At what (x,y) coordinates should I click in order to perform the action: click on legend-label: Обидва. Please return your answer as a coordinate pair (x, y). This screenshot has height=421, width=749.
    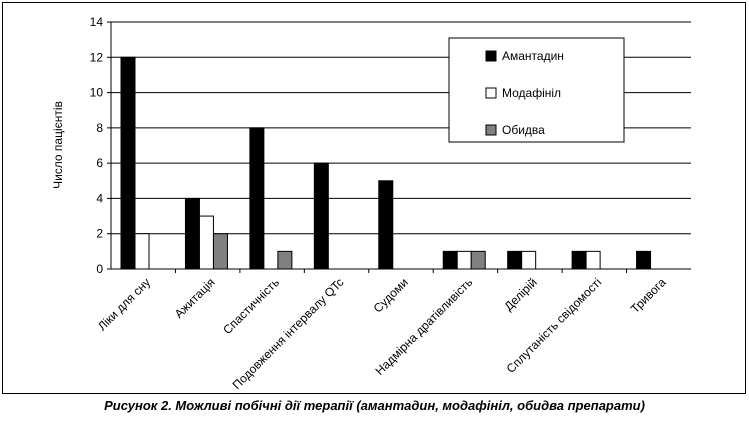
    Looking at the image, I should click on (523, 130).